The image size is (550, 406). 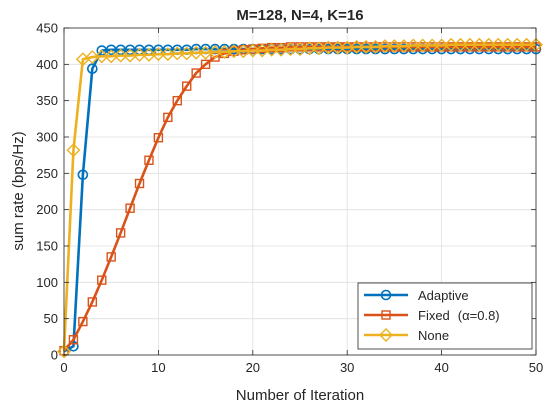 What do you see at coordinates (158, 367) in the screenshot?
I see `x-tick-label: 10` at bounding box center [158, 367].